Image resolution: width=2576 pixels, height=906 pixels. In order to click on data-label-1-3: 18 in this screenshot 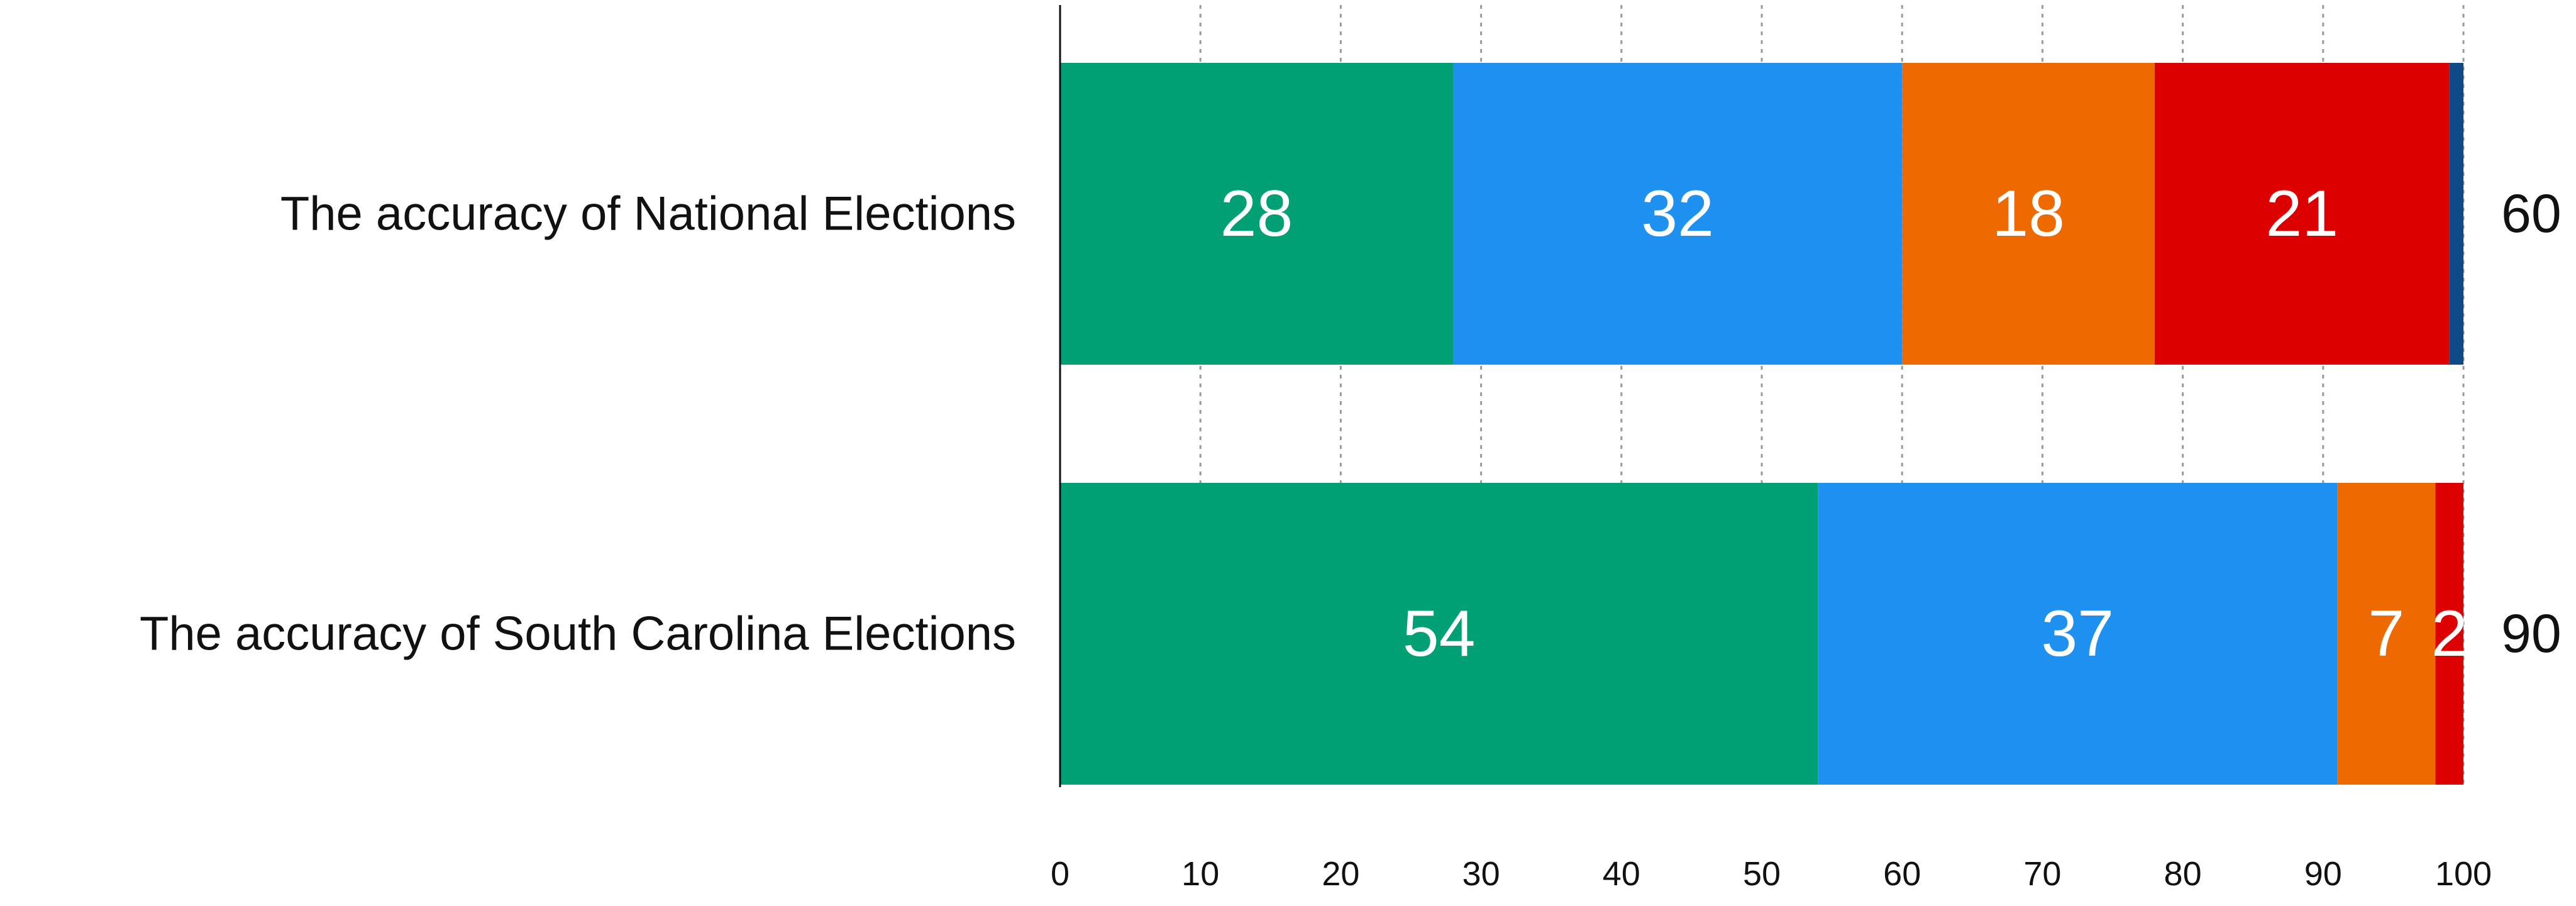, I will do `click(2028, 213)`.